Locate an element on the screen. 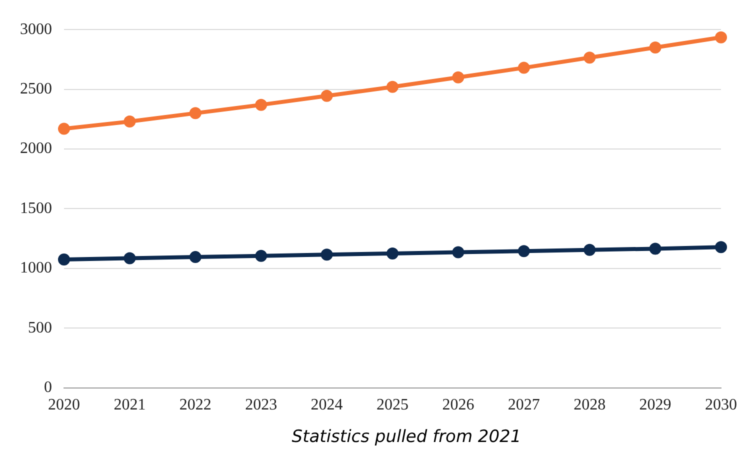 The image size is (753, 461). x-tick-label: 2020 is located at coordinates (64, 405).